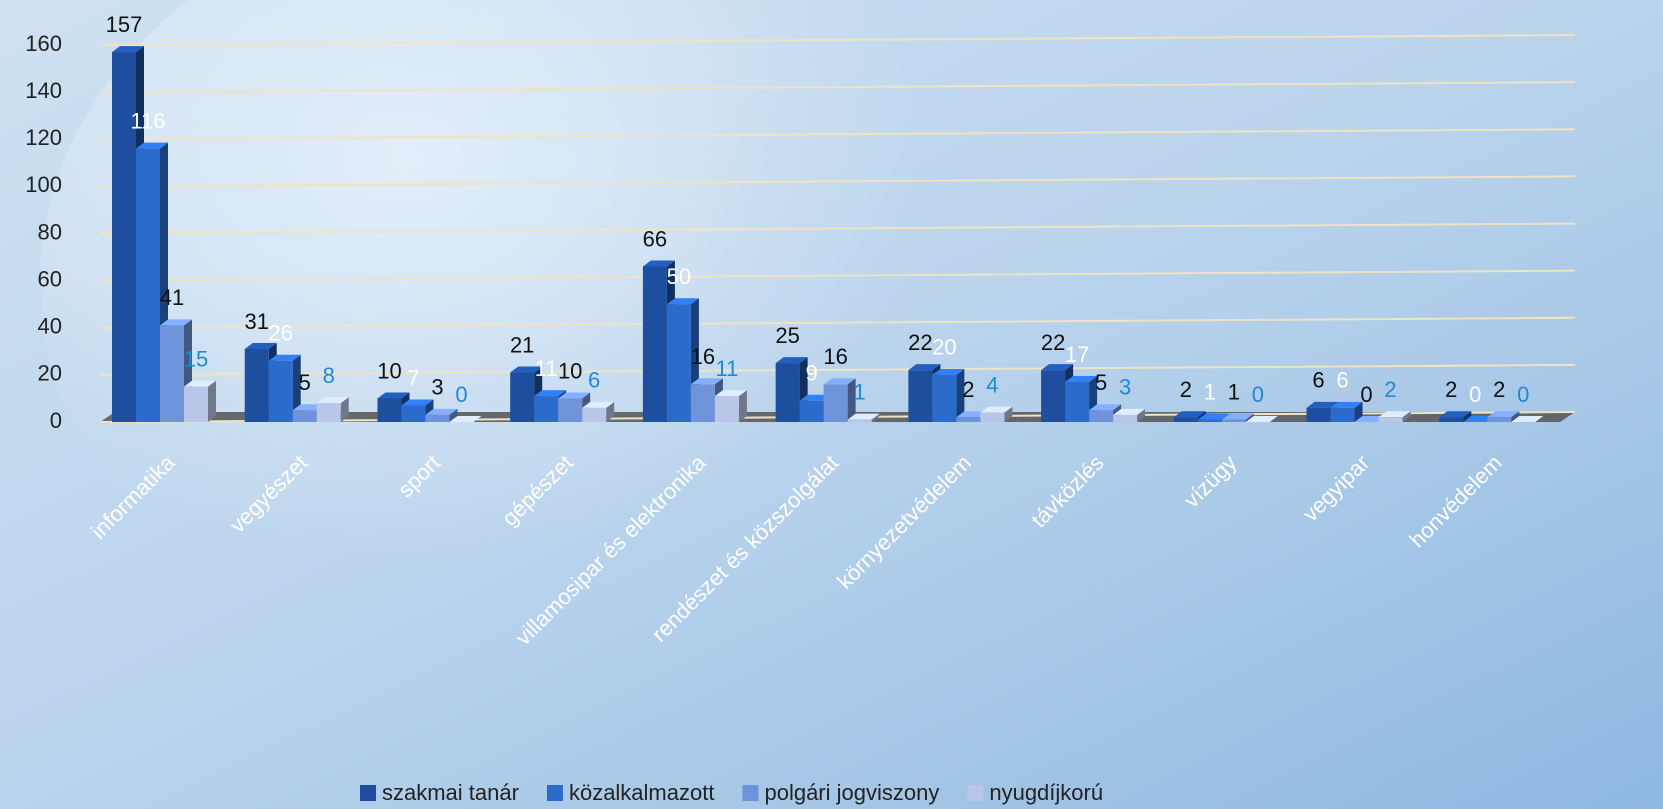  Describe the element at coordinates (992, 384) in the screenshot. I see `data-label: 4` at that location.